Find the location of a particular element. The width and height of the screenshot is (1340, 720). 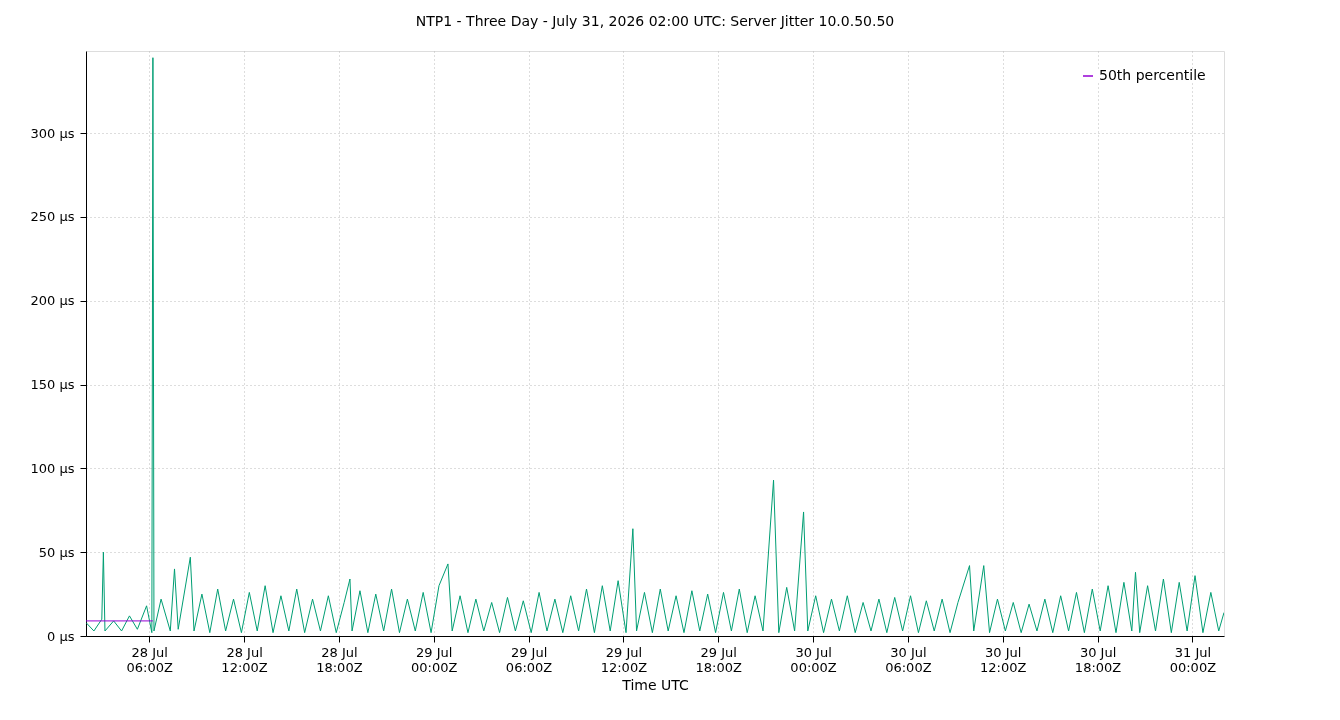

chart-title: NTP1 - Three Day - July 31, 2026 02:00 UTC: Server Jitter 10.0.50.50 is located at coordinates (655, 21).